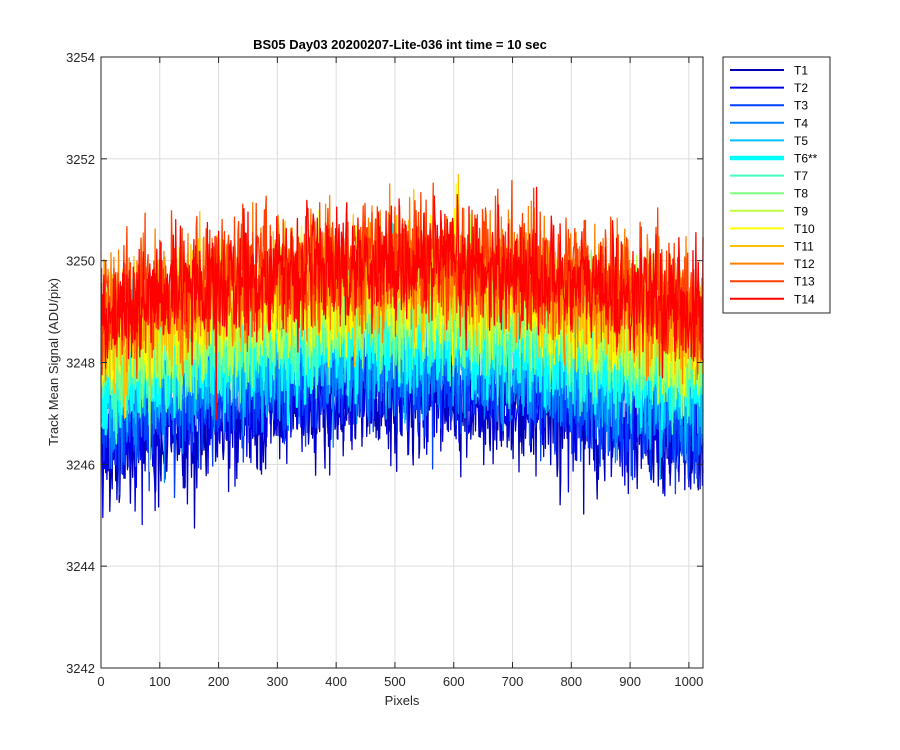 The image size is (900, 750). Describe the element at coordinates (160, 681) in the screenshot. I see `x-tick-label: 100` at that location.